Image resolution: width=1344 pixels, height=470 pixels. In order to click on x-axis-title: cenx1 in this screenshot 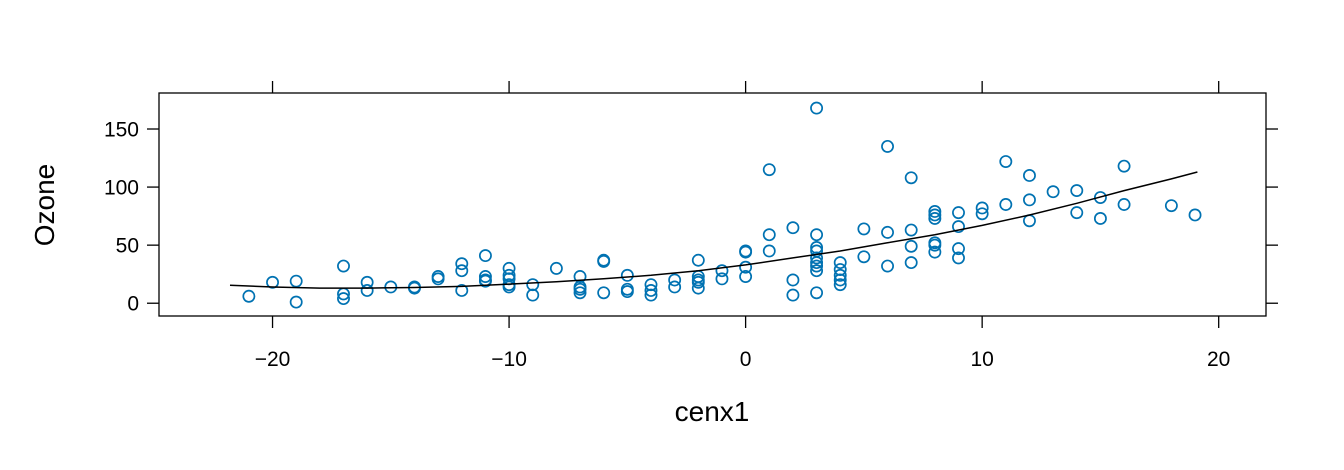, I will do `click(712, 411)`.